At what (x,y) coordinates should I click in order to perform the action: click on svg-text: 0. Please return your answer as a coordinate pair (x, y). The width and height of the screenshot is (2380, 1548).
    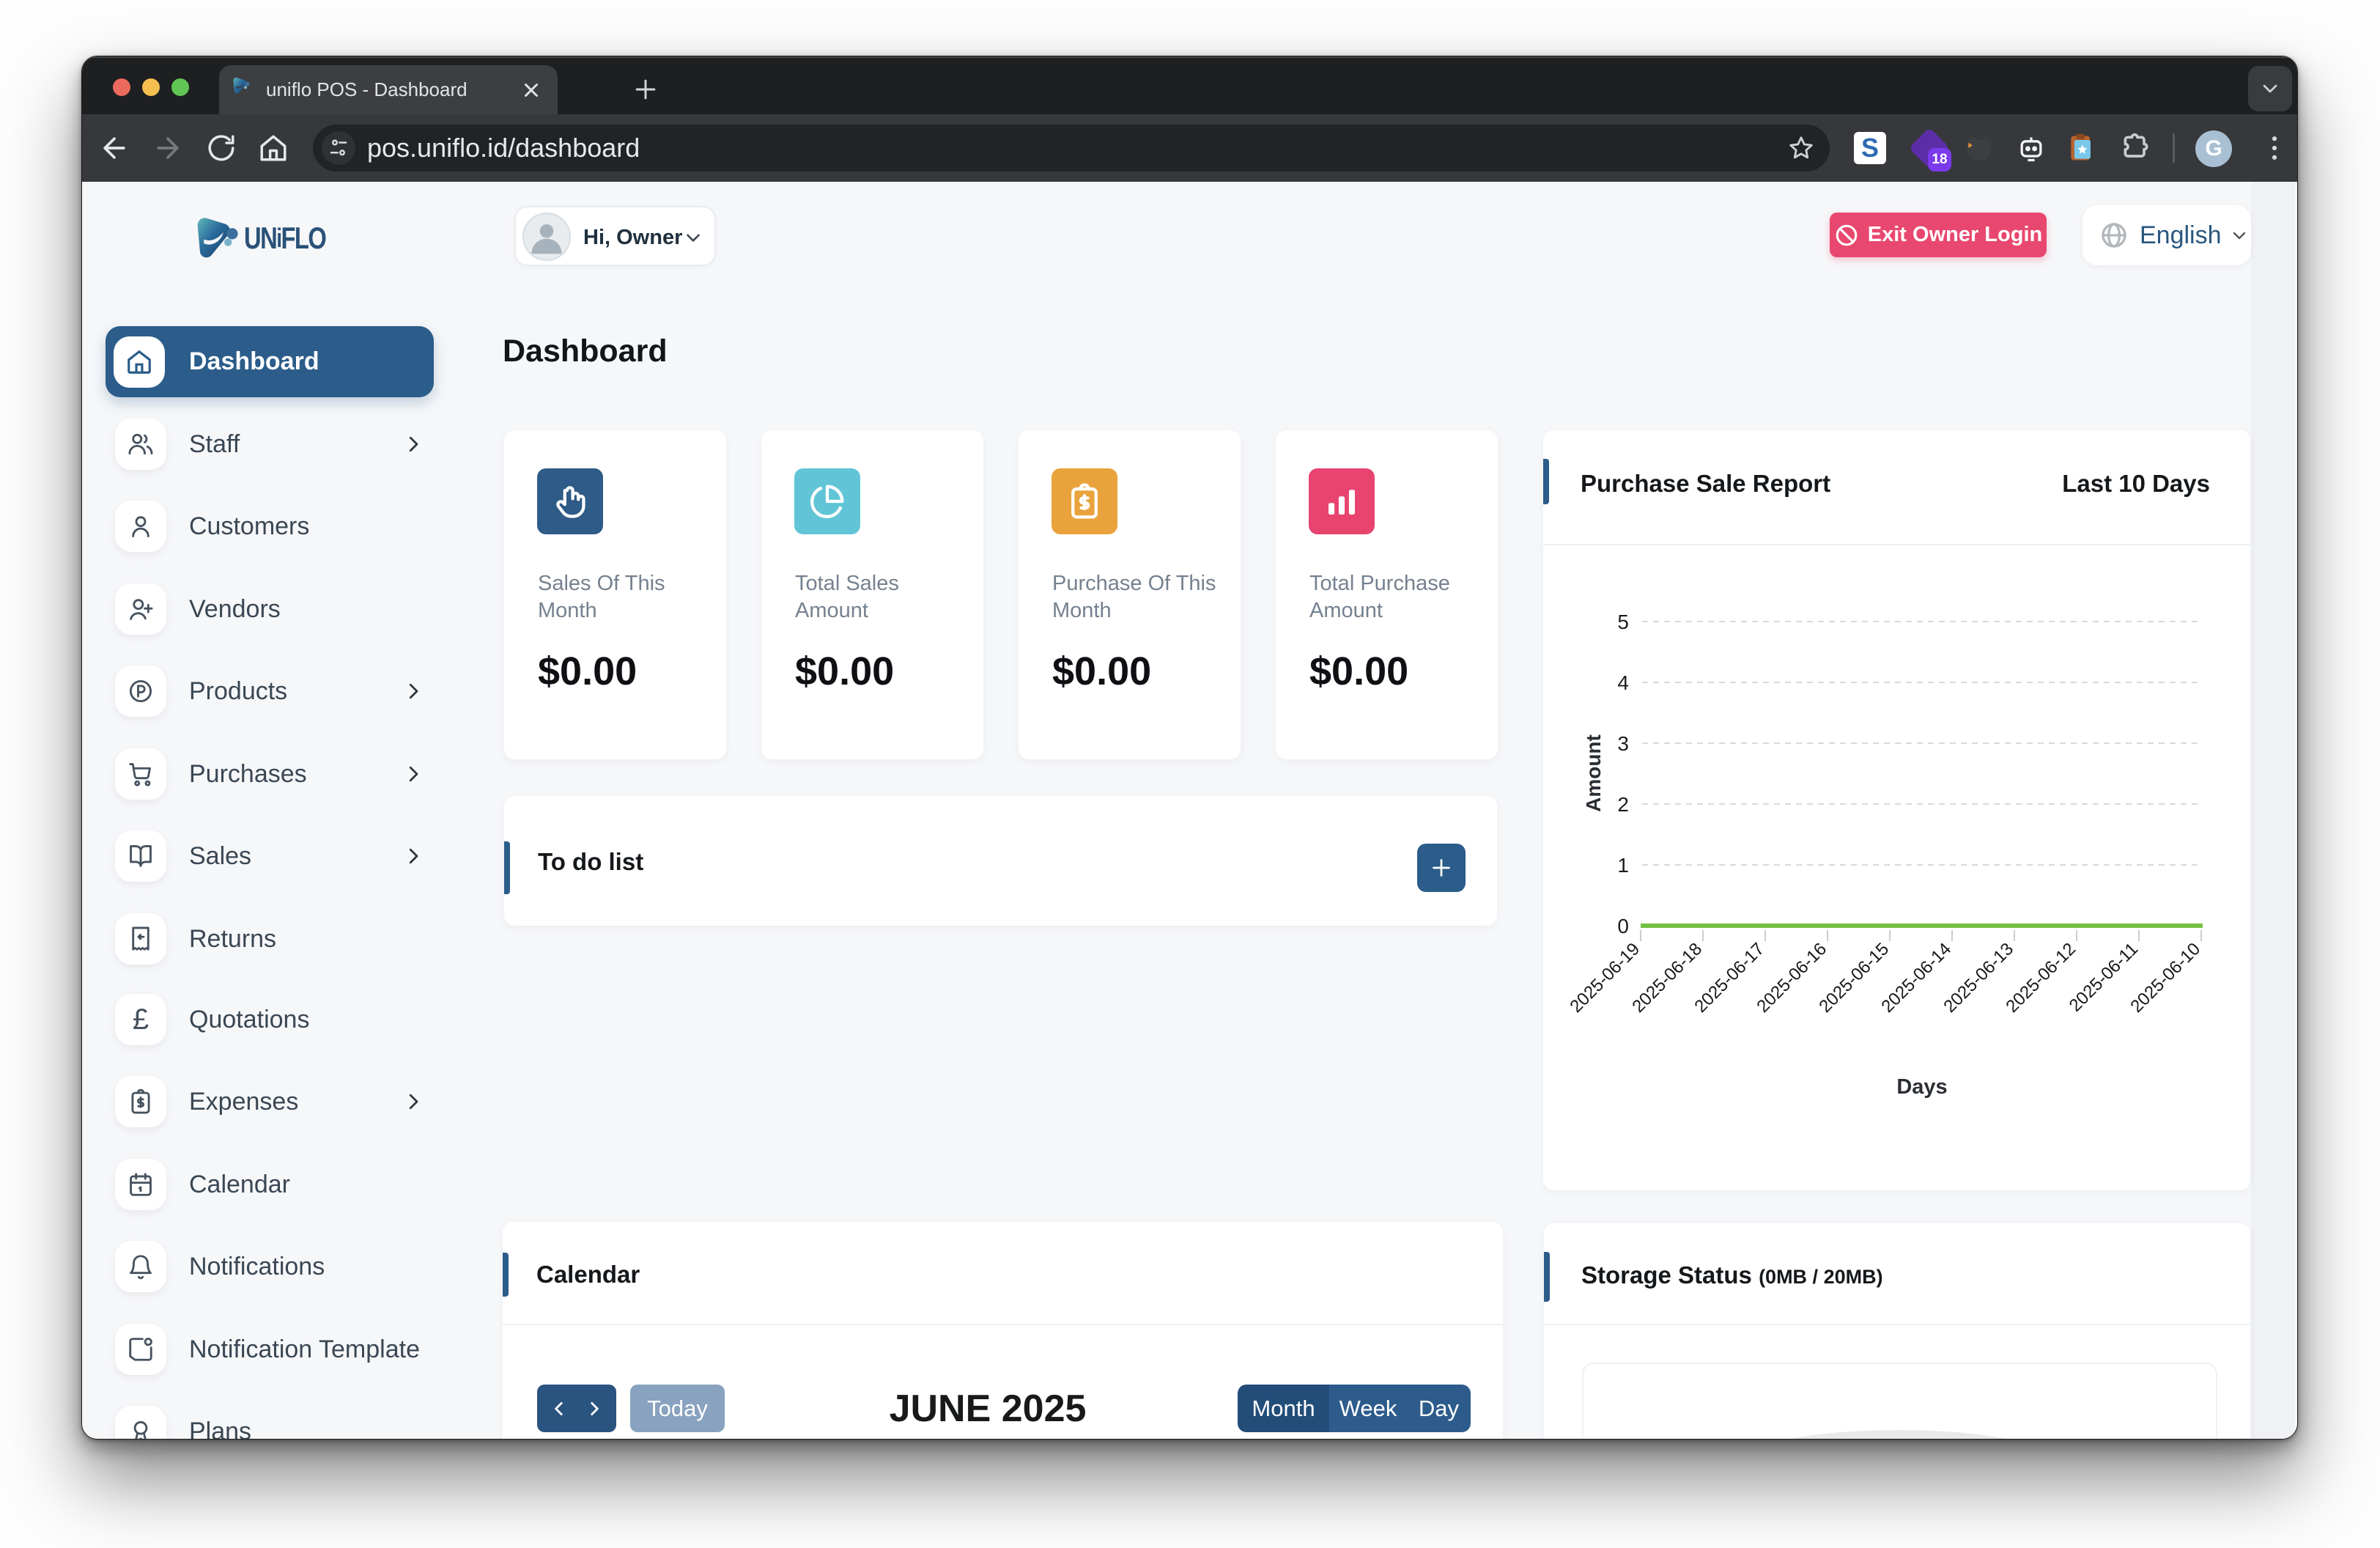
    Looking at the image, I should click on (1623, 926).